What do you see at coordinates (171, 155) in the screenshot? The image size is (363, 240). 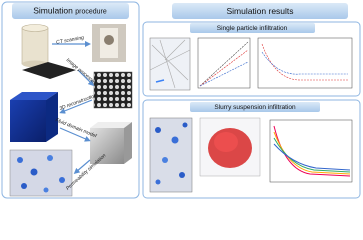 I see `slurry-model` at bounding box center [171, 155].